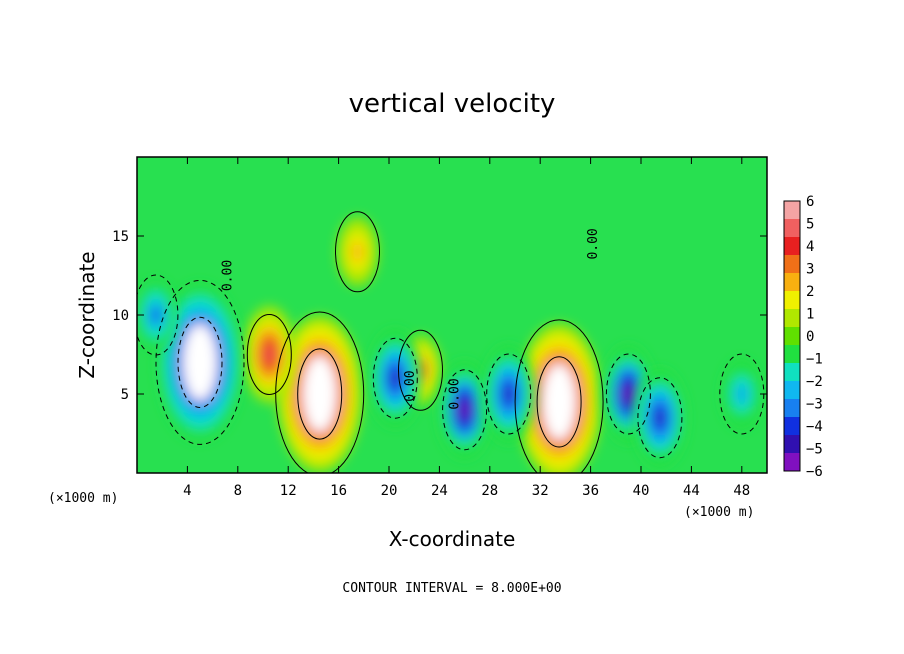 Image resolution: width=904 pixels, height=654 pixels. What do you see at coordinates (810, 270) in the screenshot?
I see `colorbar-tick-label: 3` at bounding box center [810, 270].